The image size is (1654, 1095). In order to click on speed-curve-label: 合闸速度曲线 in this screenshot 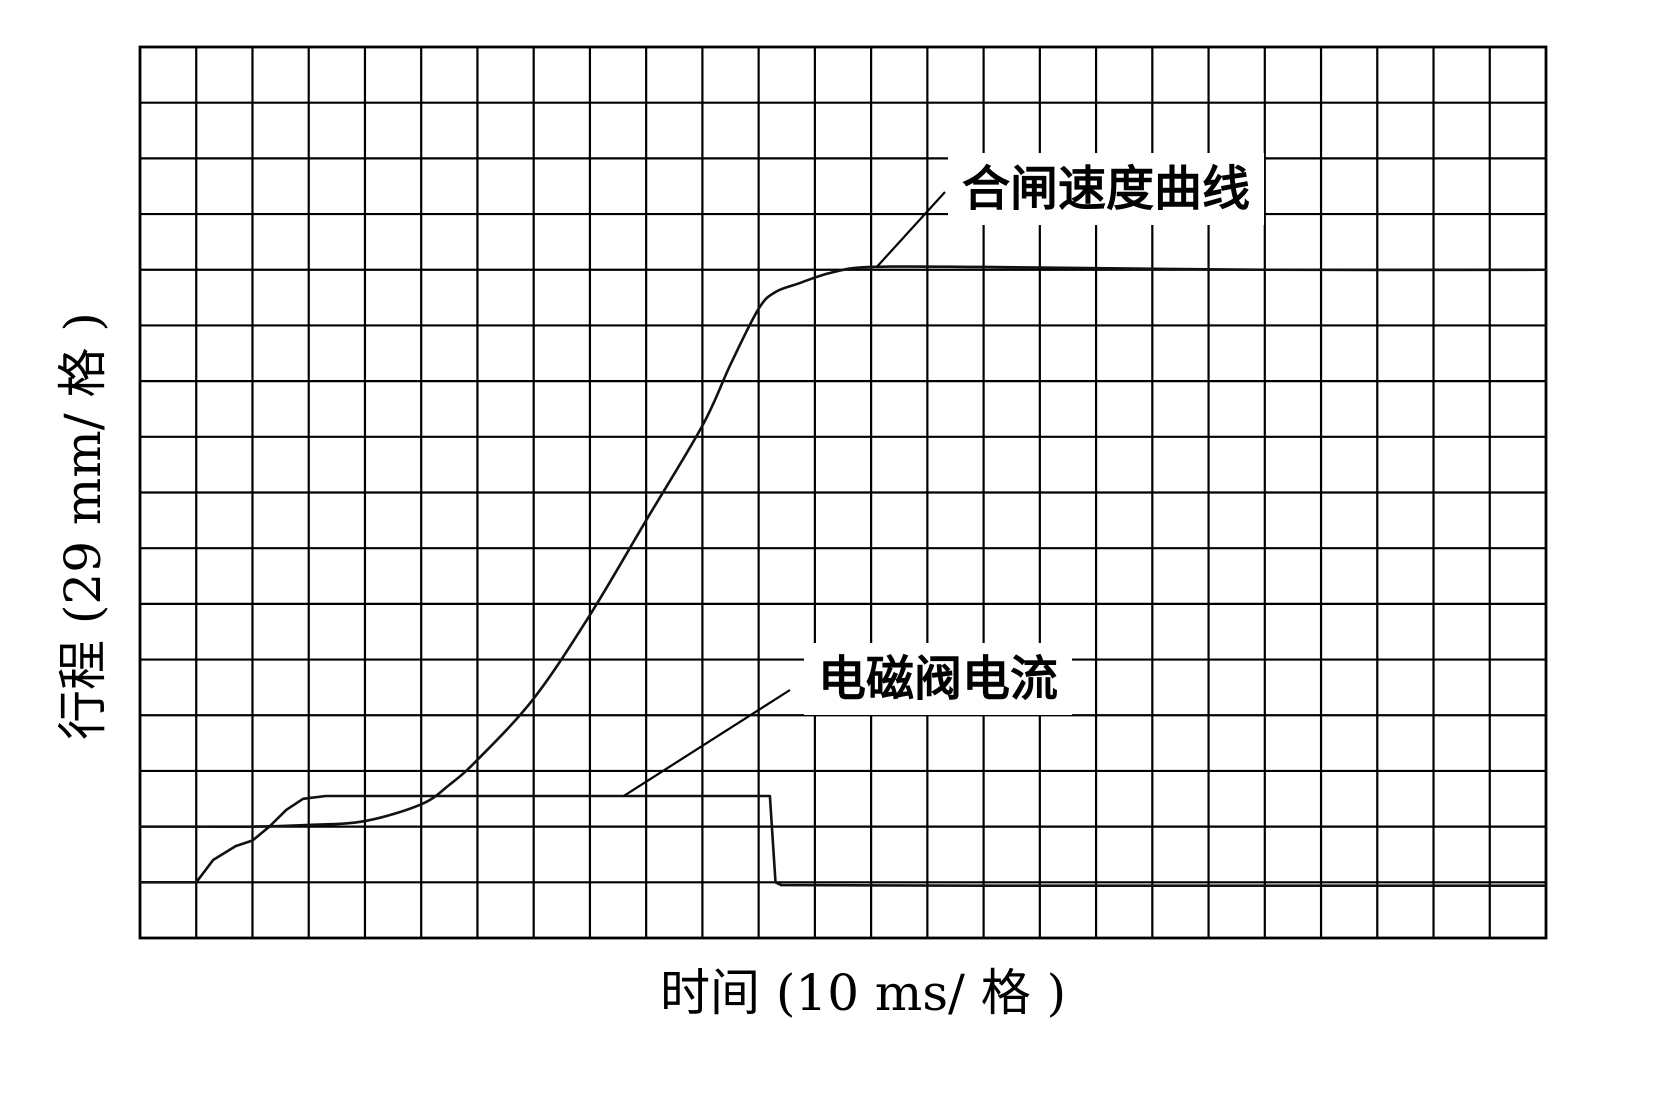, I will do `click(1106, 189)`.